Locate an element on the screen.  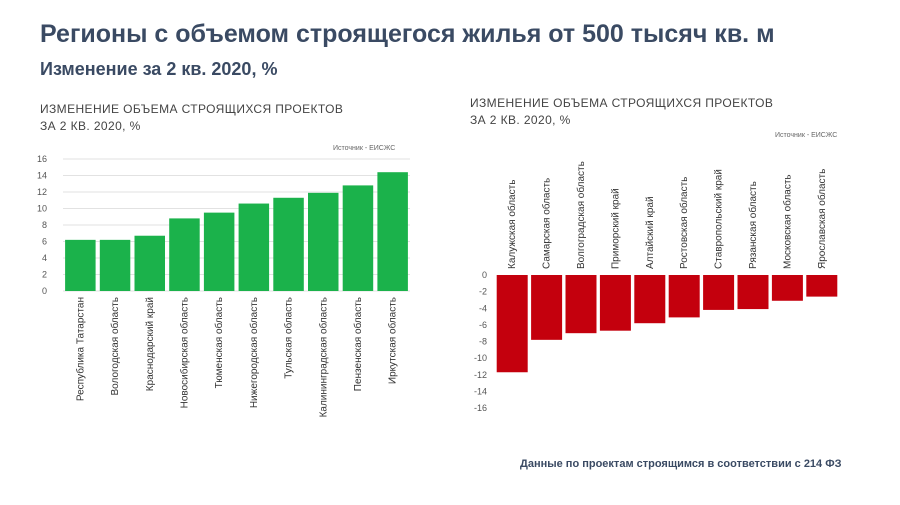
y-tick-label: 14 is located at coordinates (42, 176).